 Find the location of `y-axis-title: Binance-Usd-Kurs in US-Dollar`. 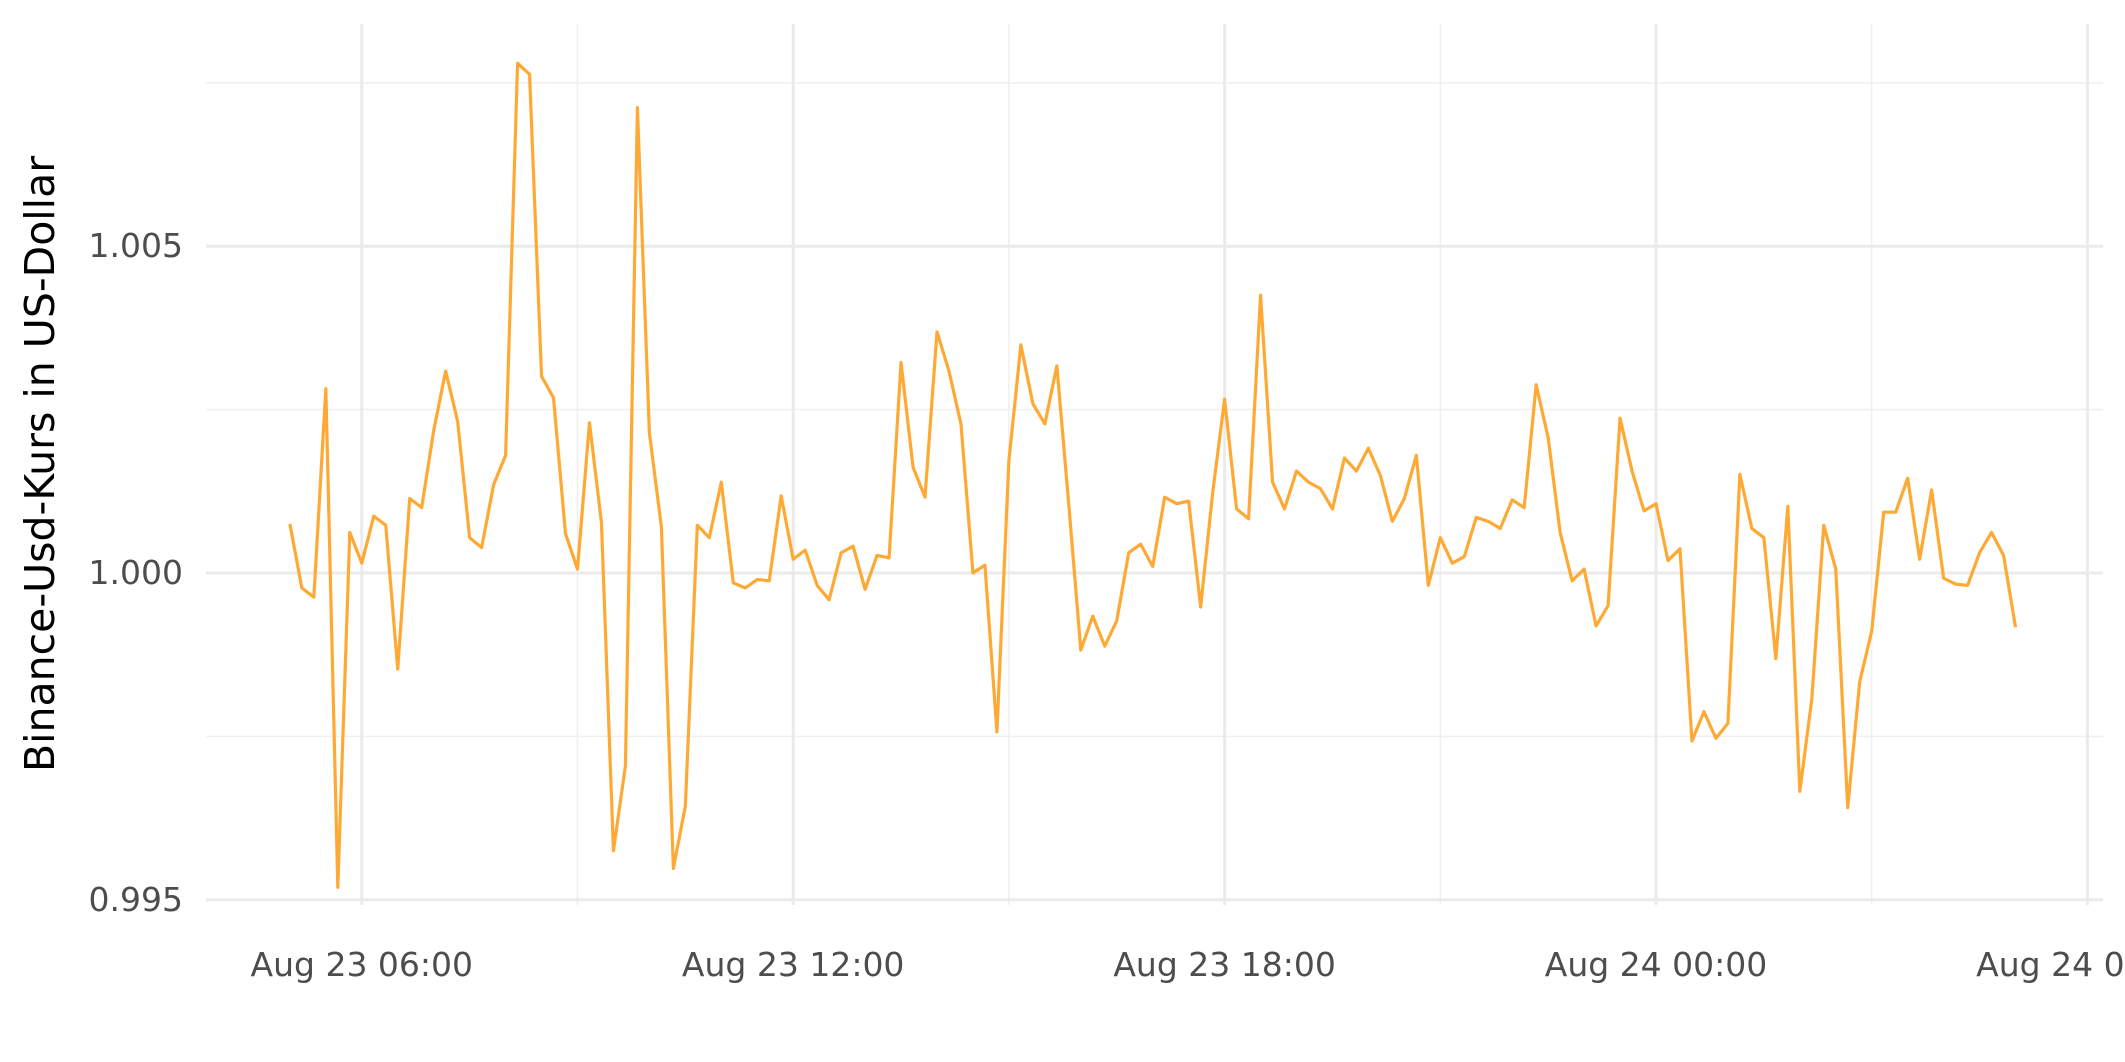

y-axis-title: Binance-Usd-Kurs in US-Dollar is located at coordinates (40, 464).